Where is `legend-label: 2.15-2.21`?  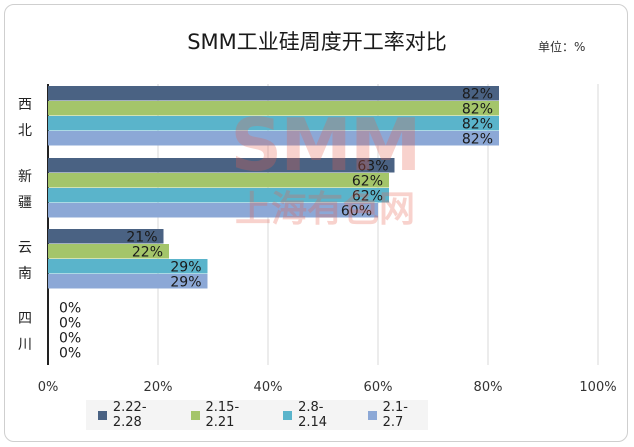 legend-label: 2.15-2.21 is located at coordinates (222, 415).